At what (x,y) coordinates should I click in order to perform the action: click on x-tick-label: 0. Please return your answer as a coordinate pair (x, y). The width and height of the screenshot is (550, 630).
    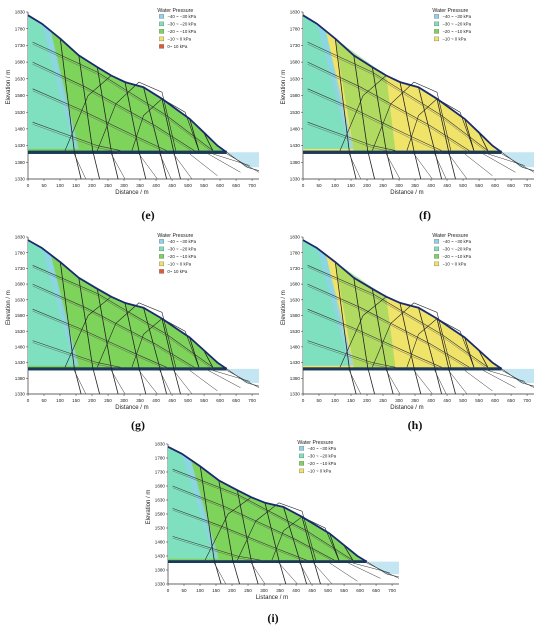
    Looking at the image, I should click on (303, 185).